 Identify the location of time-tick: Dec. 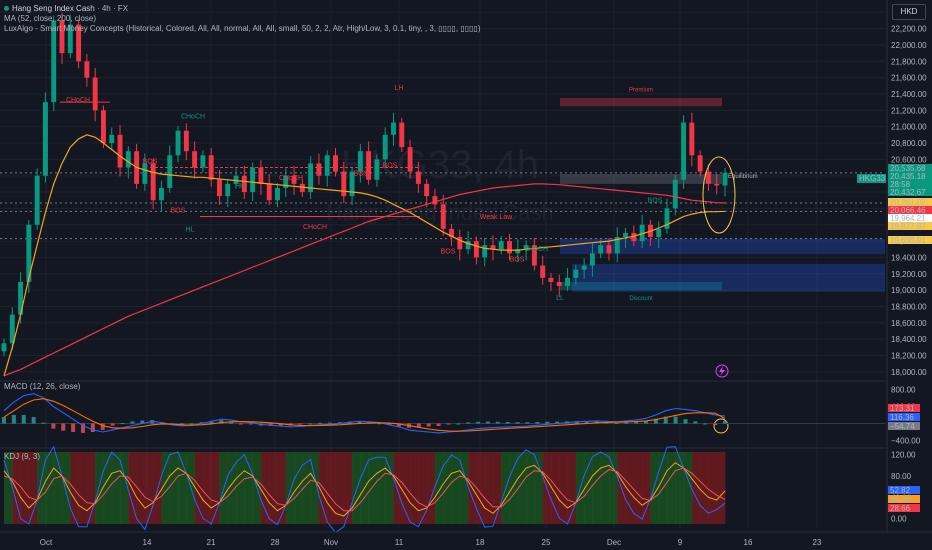
(614, 542).